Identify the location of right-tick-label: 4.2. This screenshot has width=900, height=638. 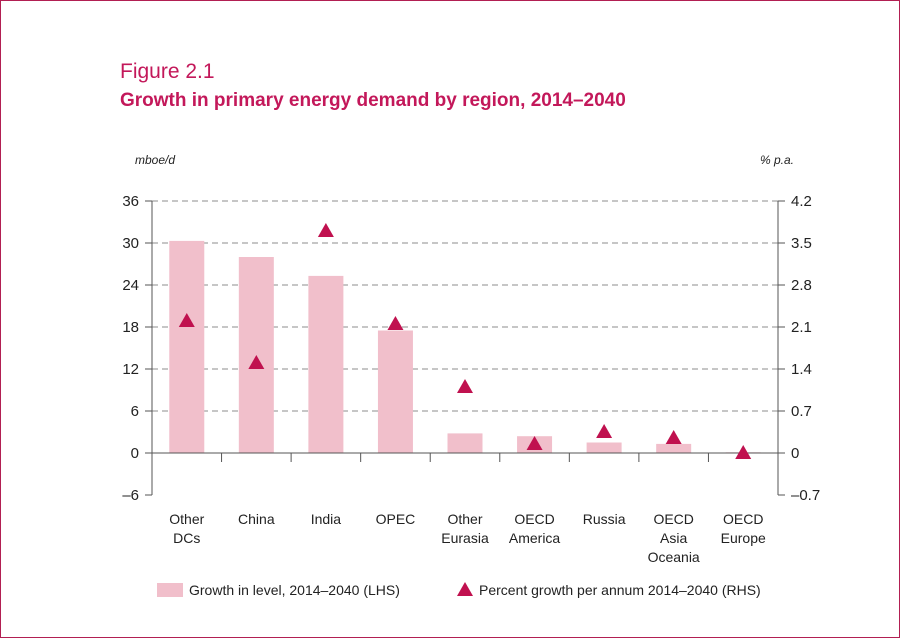
(801, 201).